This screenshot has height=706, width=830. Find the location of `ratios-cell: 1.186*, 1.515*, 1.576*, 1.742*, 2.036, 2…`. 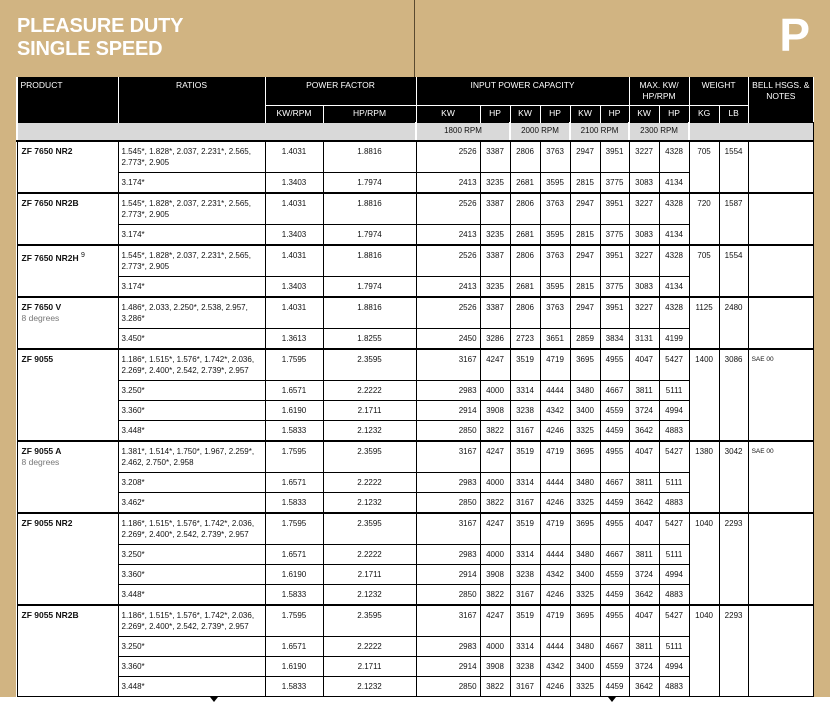

ratios-cell: 1.186*, 1.515*, 1.576*, 1.742*, 2.036, 2… is located at coordinates (191, 528).